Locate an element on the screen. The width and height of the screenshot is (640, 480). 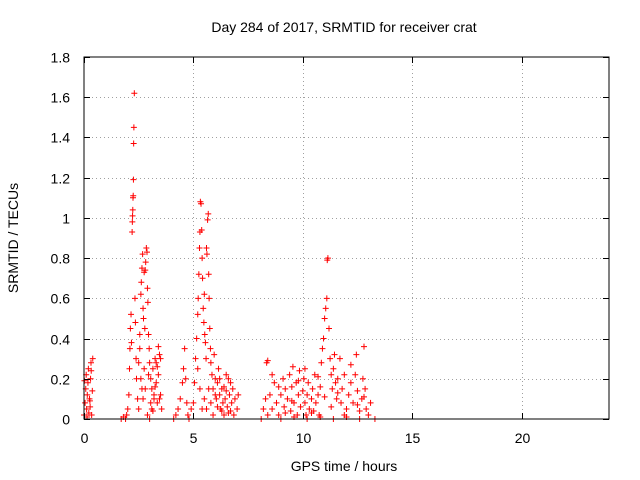
y-tick-label: 1.6 is located at coordinates (61, 98).